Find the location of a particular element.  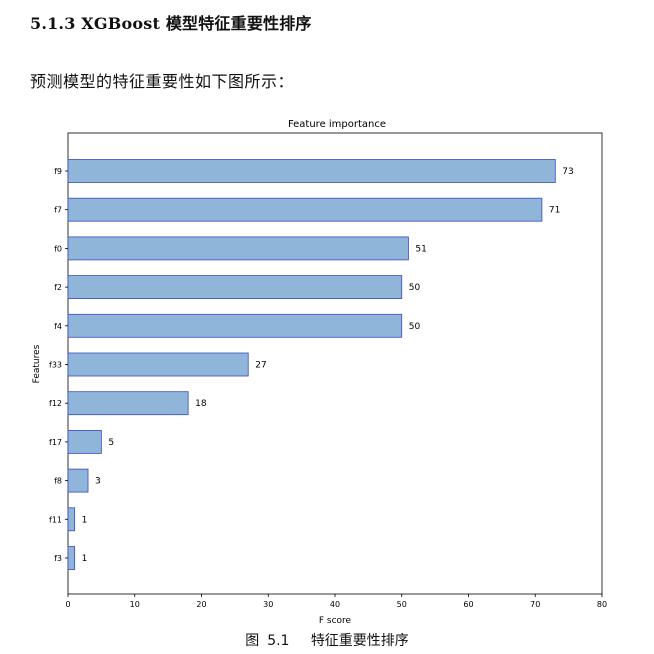

x-axis-label: F score is located at coordinates (335, 621).